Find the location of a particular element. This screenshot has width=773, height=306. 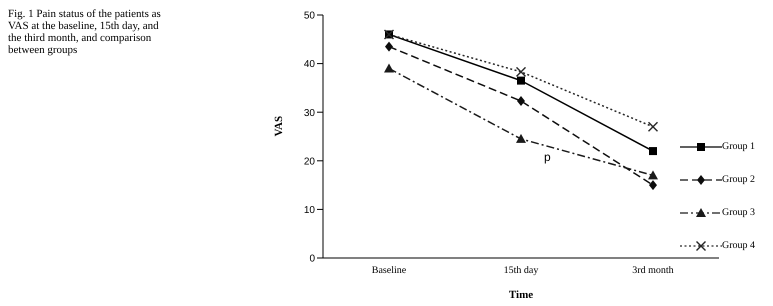

y-tick-label: 20 is located at coordinates (310, 162).